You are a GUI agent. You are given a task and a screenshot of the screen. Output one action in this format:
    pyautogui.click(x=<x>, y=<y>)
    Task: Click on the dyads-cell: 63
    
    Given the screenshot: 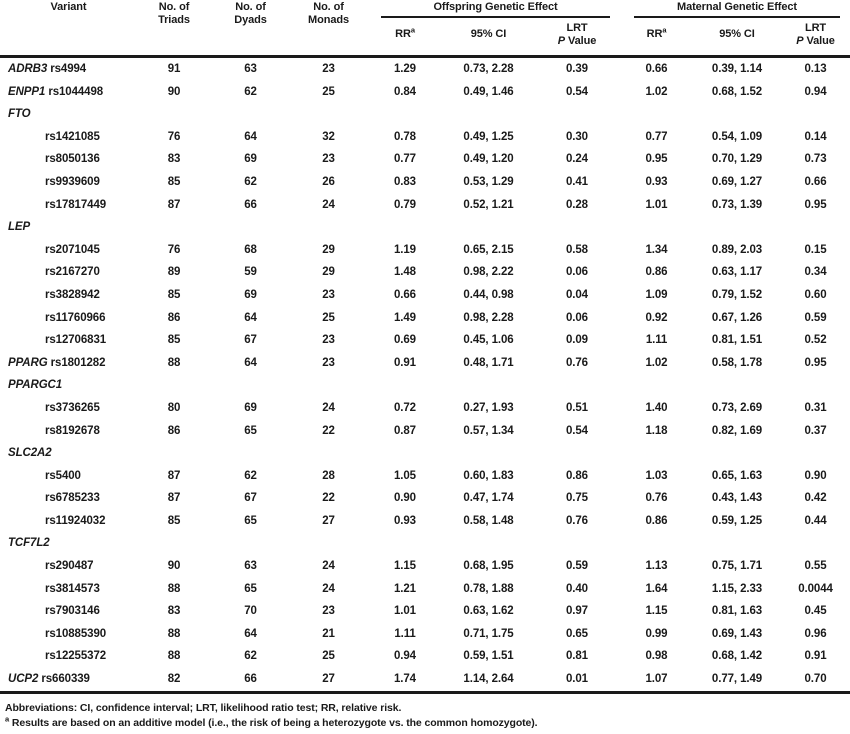 What is the action you would take?
    pyautogui.click(x=250, y=566)
    